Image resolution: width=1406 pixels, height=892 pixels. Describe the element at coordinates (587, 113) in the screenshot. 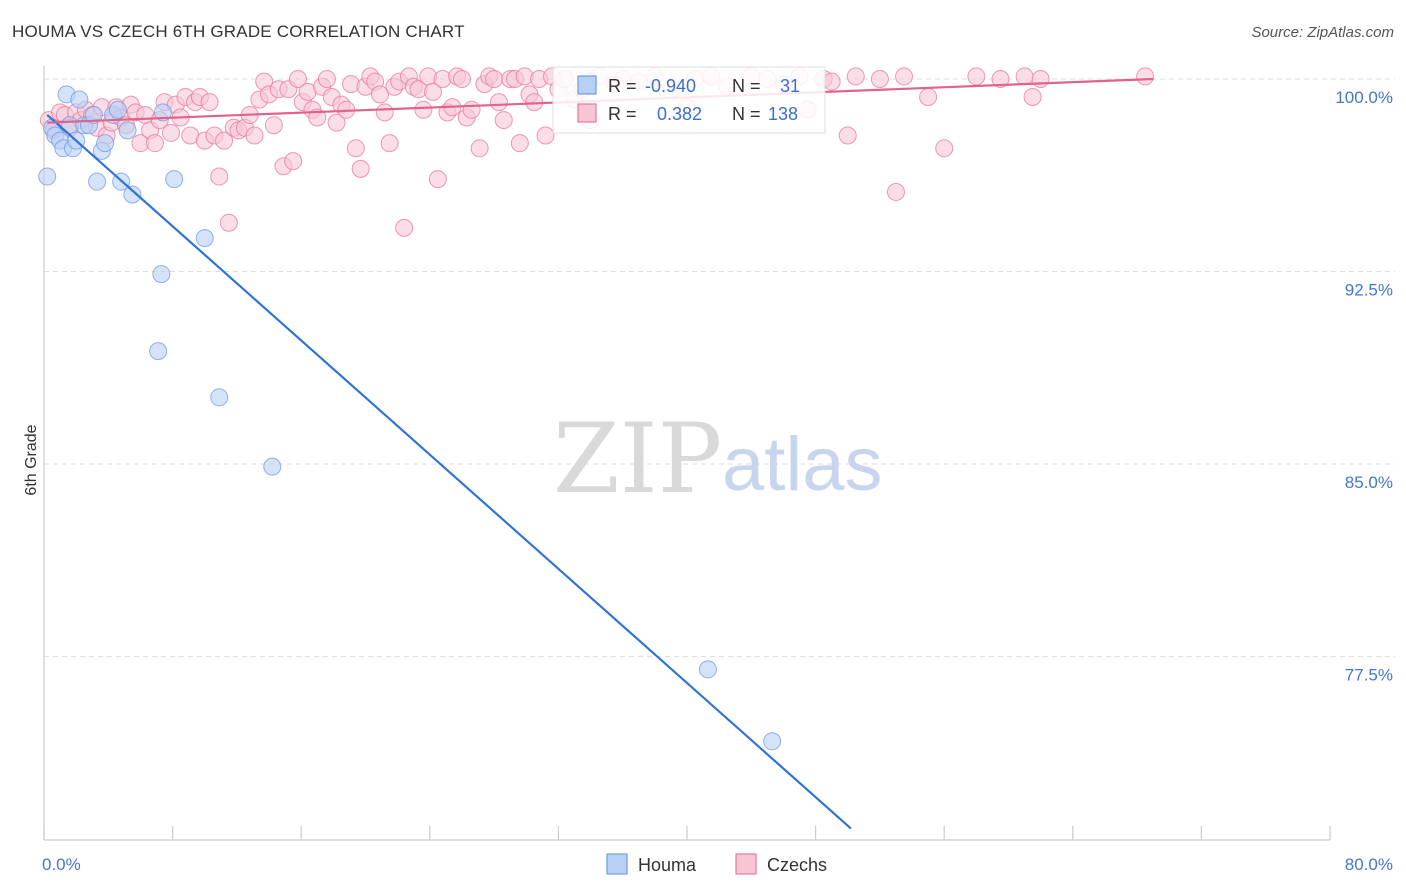

I see `stats-swatch-czechs` at that location.